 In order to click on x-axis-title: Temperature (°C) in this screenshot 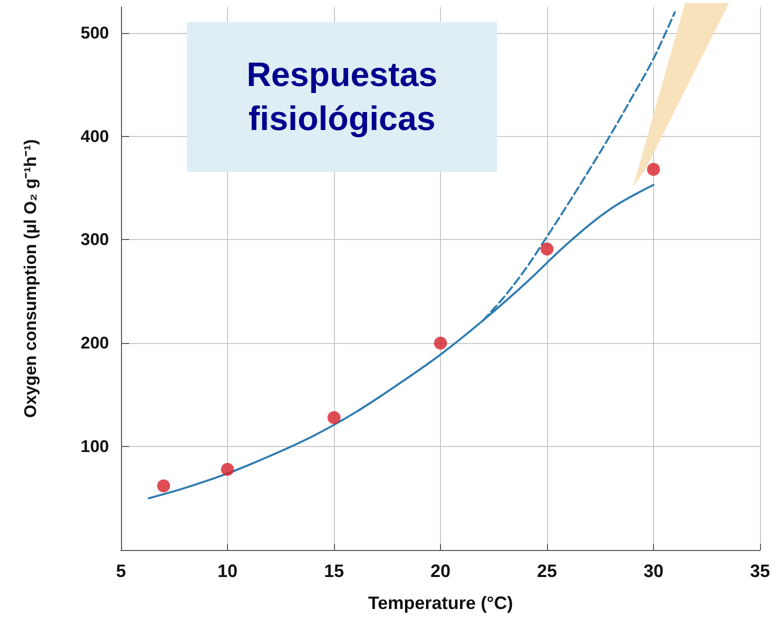, I will do `click(440, 603)`.